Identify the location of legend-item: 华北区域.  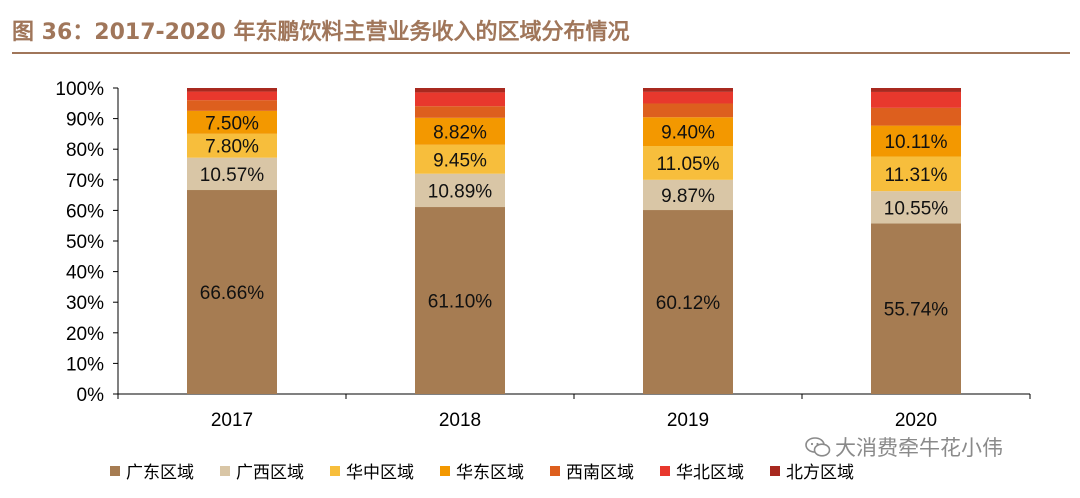
(702, 470).